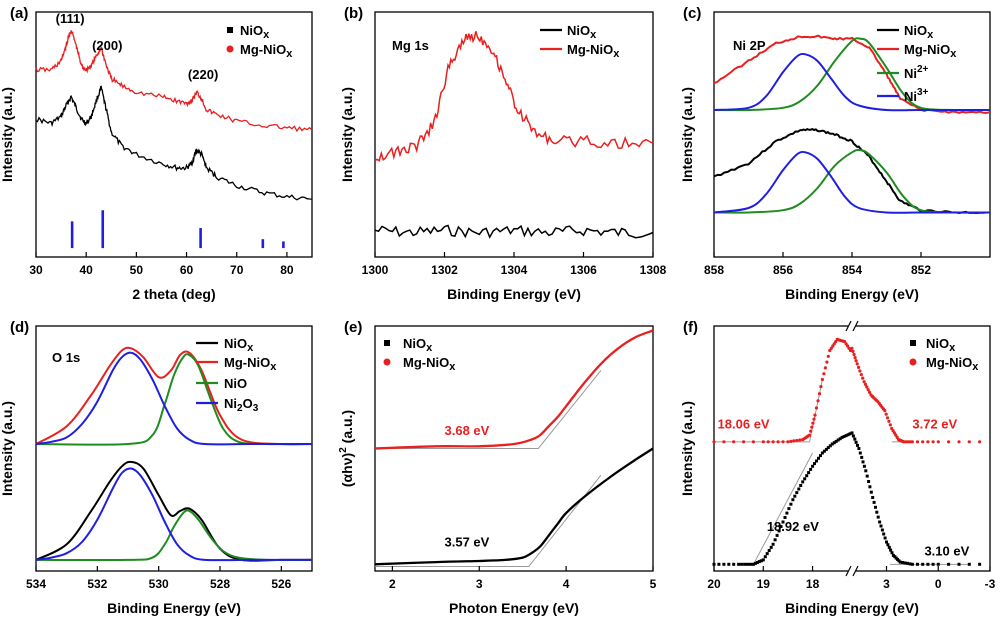  Describe the element at coordinates (583, 270) in the screenshot. I see `x-tick-label: 1306` at that location.